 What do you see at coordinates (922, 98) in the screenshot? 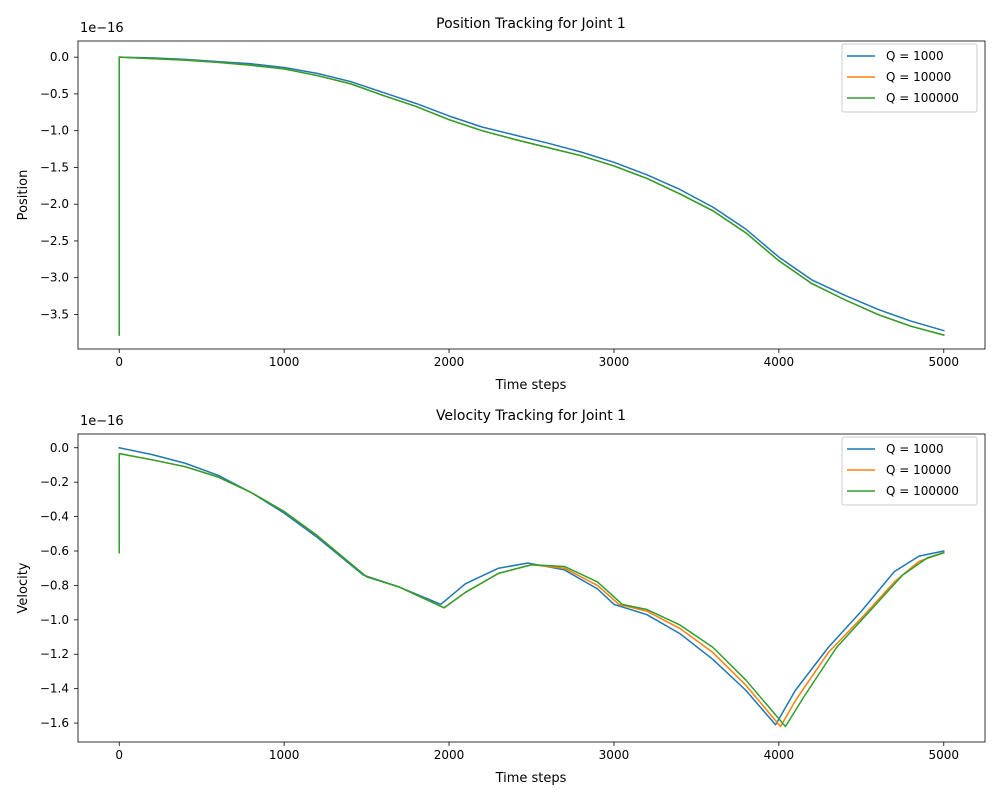
I see `position-legend-label-3: Q = 100000` at bounding box center [922, 98].